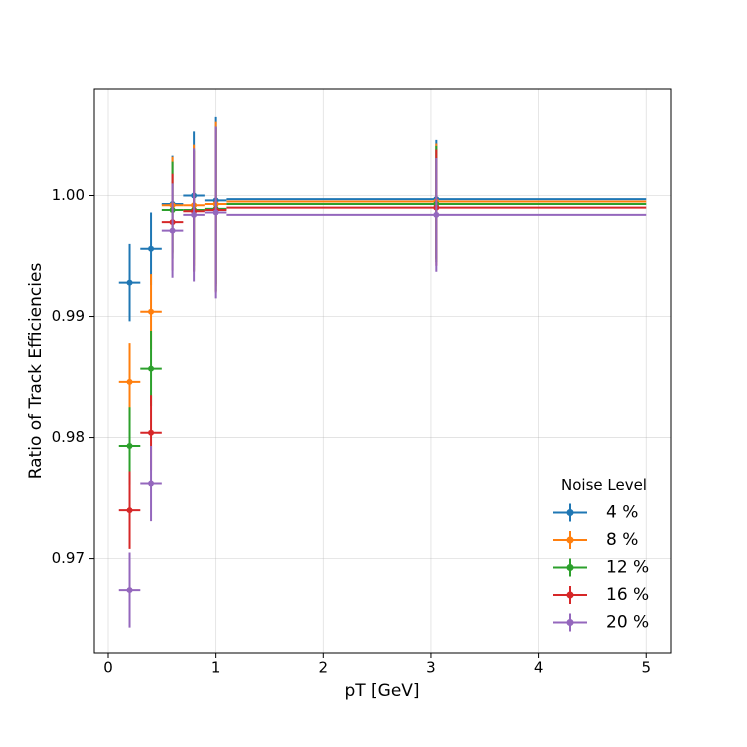 Image resolution: width=747 pixels, height=747 pixels. I want to click on x-tick-label: 5, so click(646, 668).